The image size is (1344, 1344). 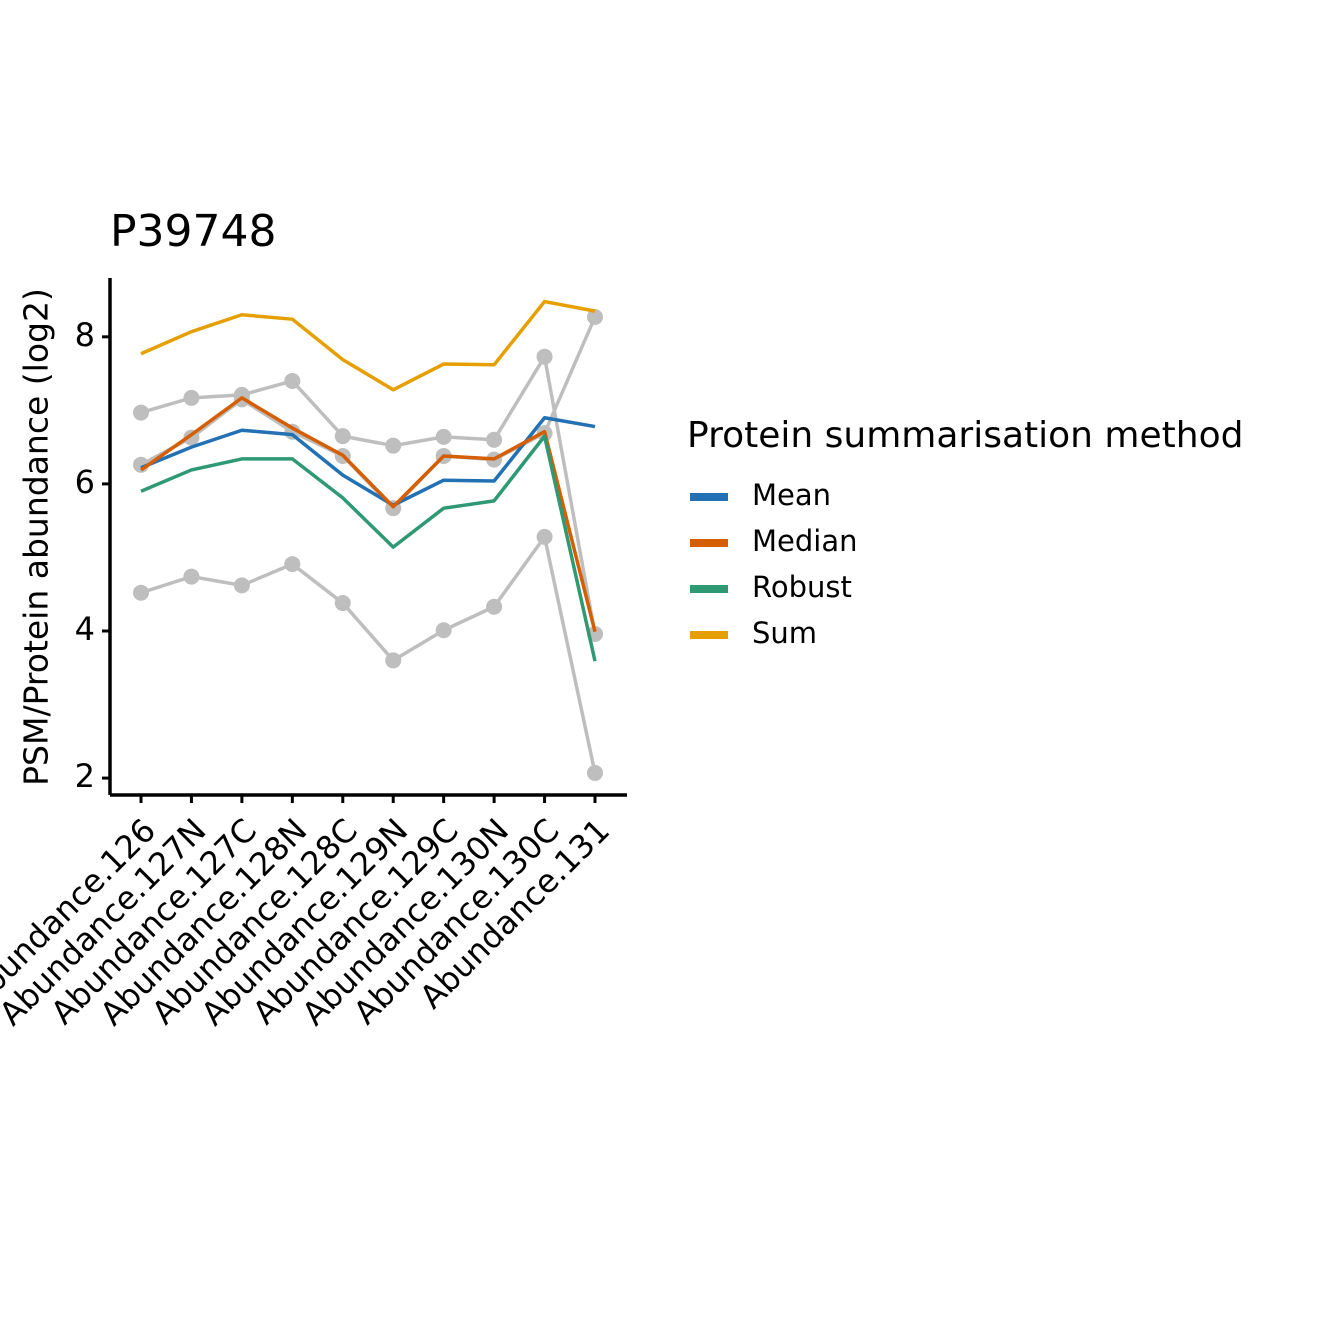 What do you see at coordinates (802, 587) in the screenshot?
I see `legend-label: Robust` at bounding box center [802, 587].